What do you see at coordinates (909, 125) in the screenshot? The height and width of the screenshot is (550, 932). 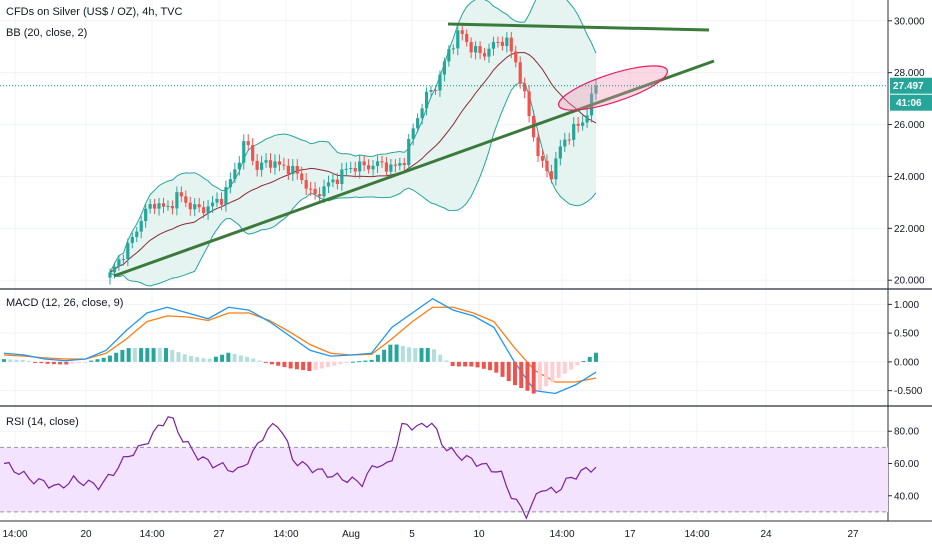 I see `y-tick-label: 26.000` at bounding box center [909, 125].